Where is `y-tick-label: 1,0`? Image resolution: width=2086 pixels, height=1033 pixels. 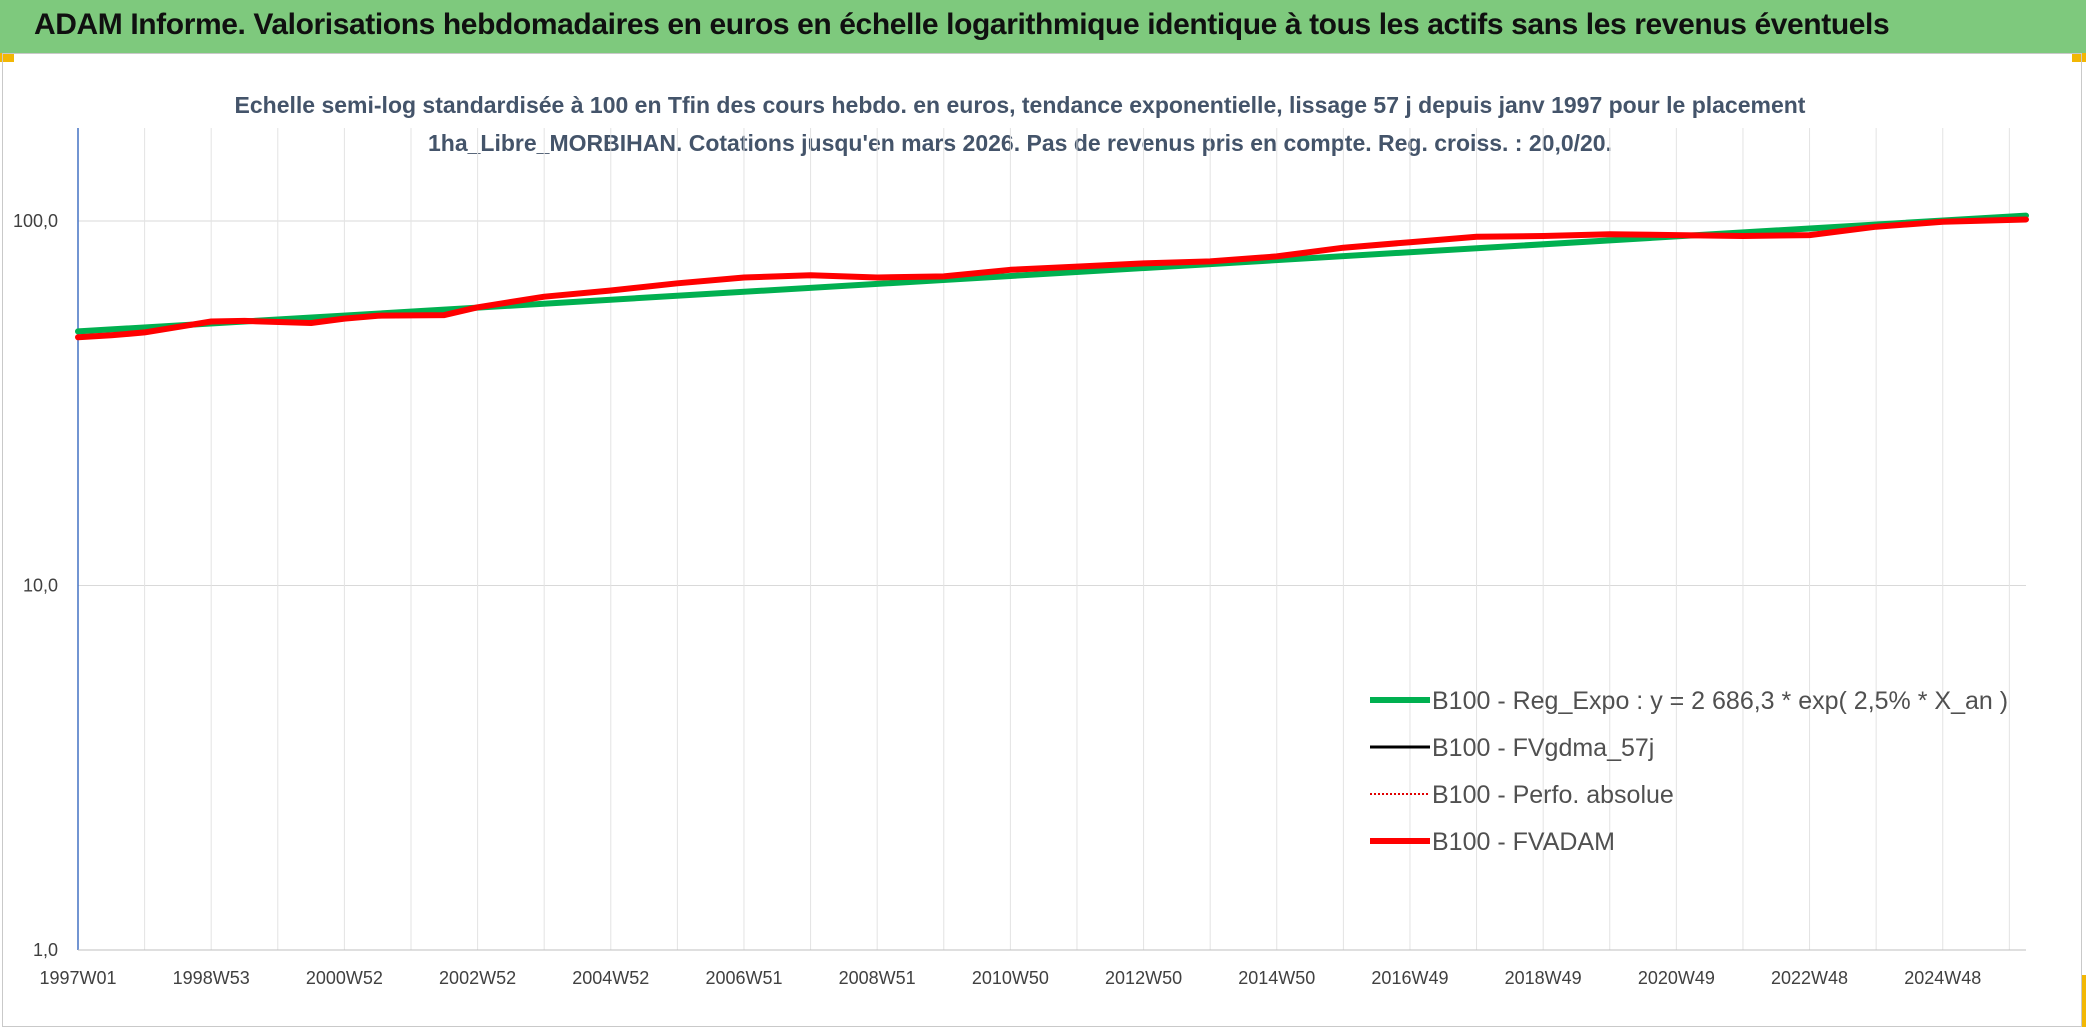
y-tick-label: 1,0 is located at coordinates (45, 950).